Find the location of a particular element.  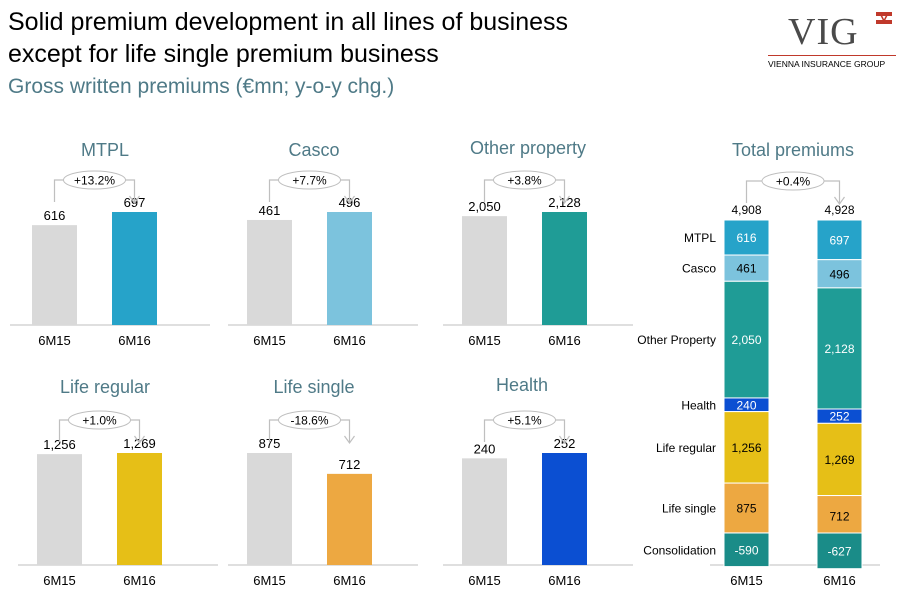

panel-1-change-arrow-icon is located at coordinates (134, 200).